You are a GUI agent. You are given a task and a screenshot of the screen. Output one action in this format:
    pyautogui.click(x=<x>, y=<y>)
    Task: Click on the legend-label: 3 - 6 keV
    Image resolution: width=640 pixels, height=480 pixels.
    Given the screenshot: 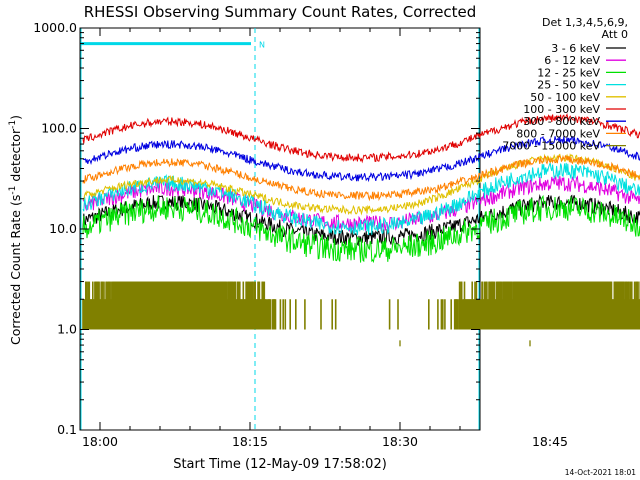 What is the action you would take?
    pyautogui.click(x=575, y=48)
    